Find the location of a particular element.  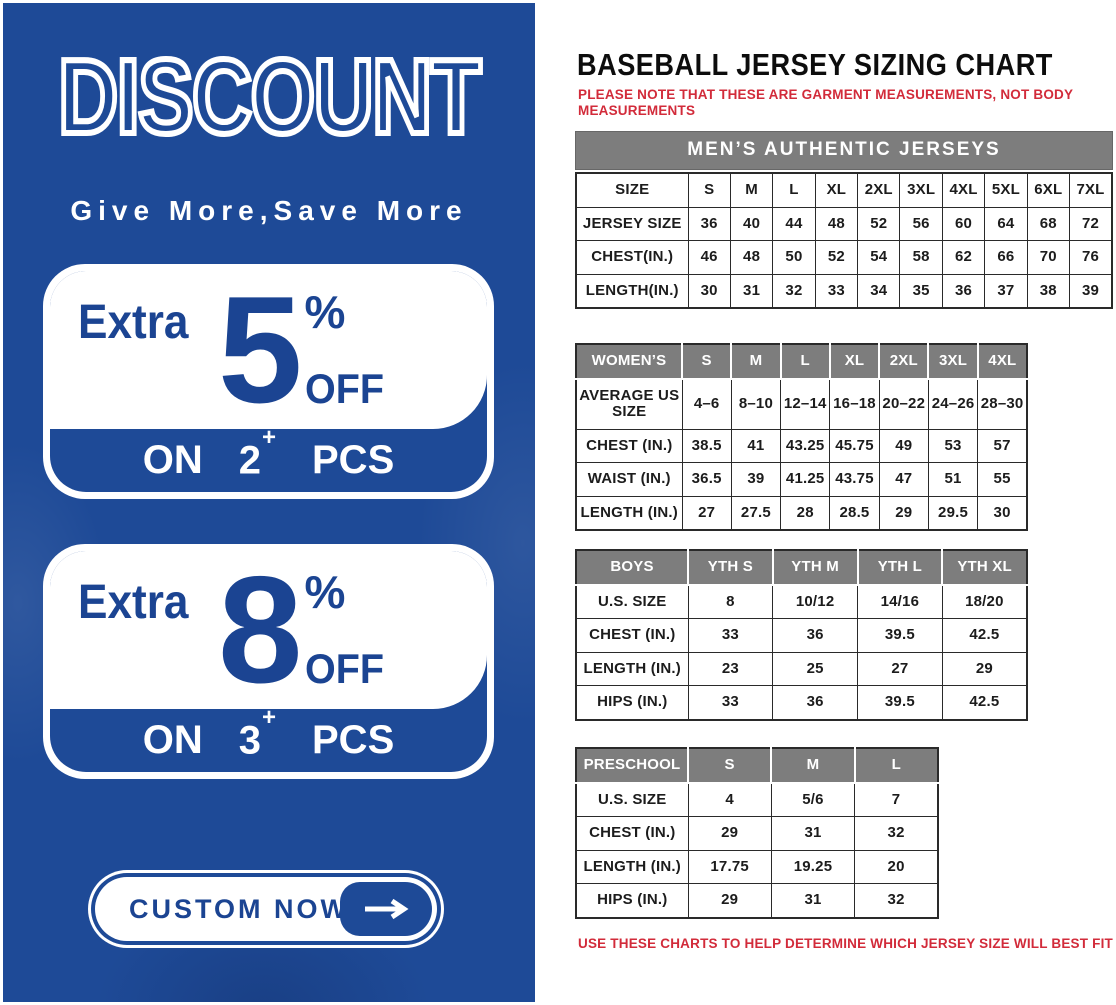

womens-cell: 20–22 is located at coordinates (903, 404).